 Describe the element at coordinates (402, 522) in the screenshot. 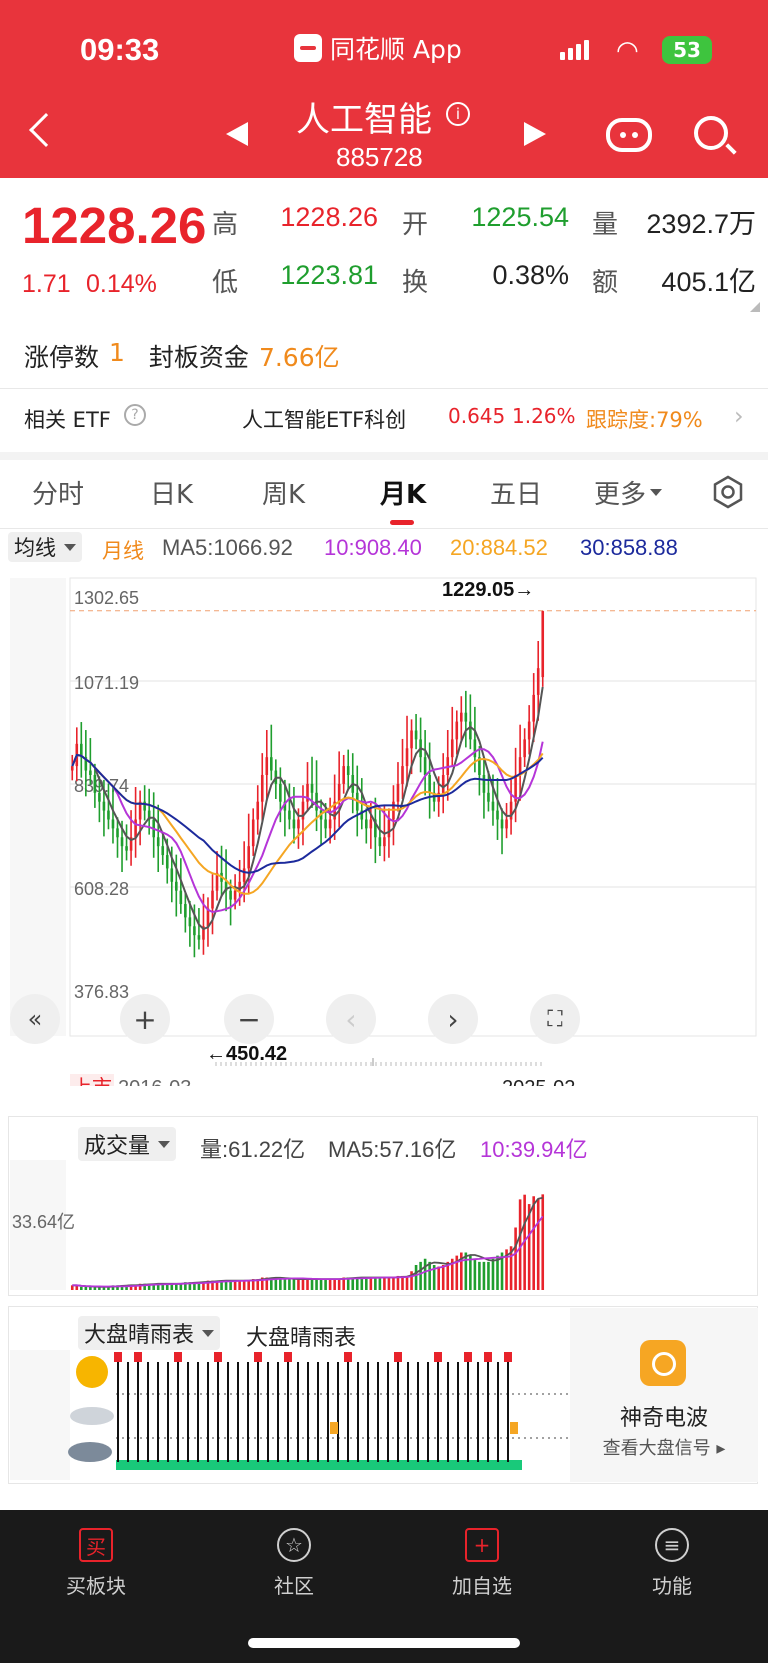

I see `active-tab-indicator` at that location.